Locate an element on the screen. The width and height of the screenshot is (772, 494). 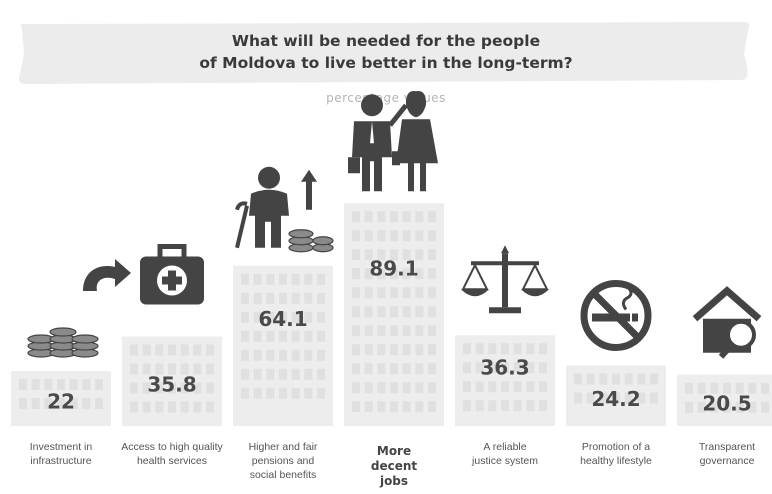
bar-group: 36.3 is located at coordinates (505, 380).